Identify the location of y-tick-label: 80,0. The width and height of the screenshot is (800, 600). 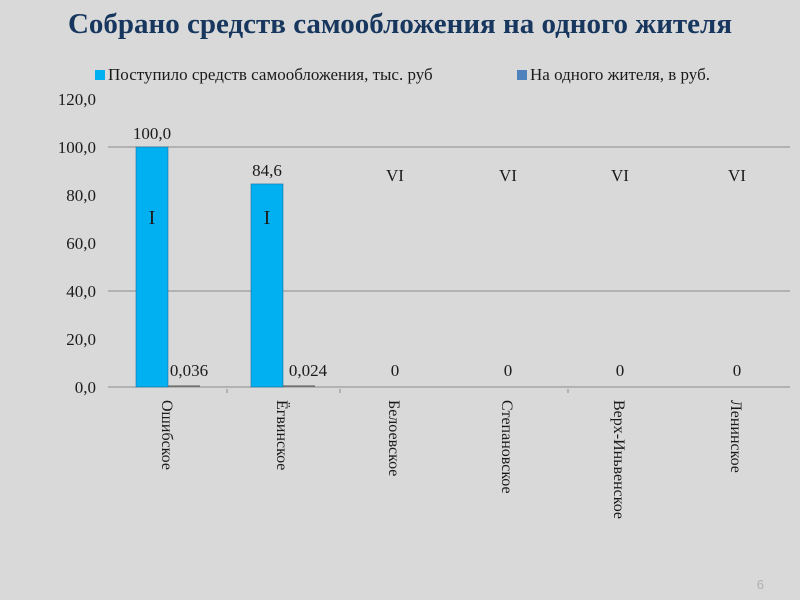
(81, 195).